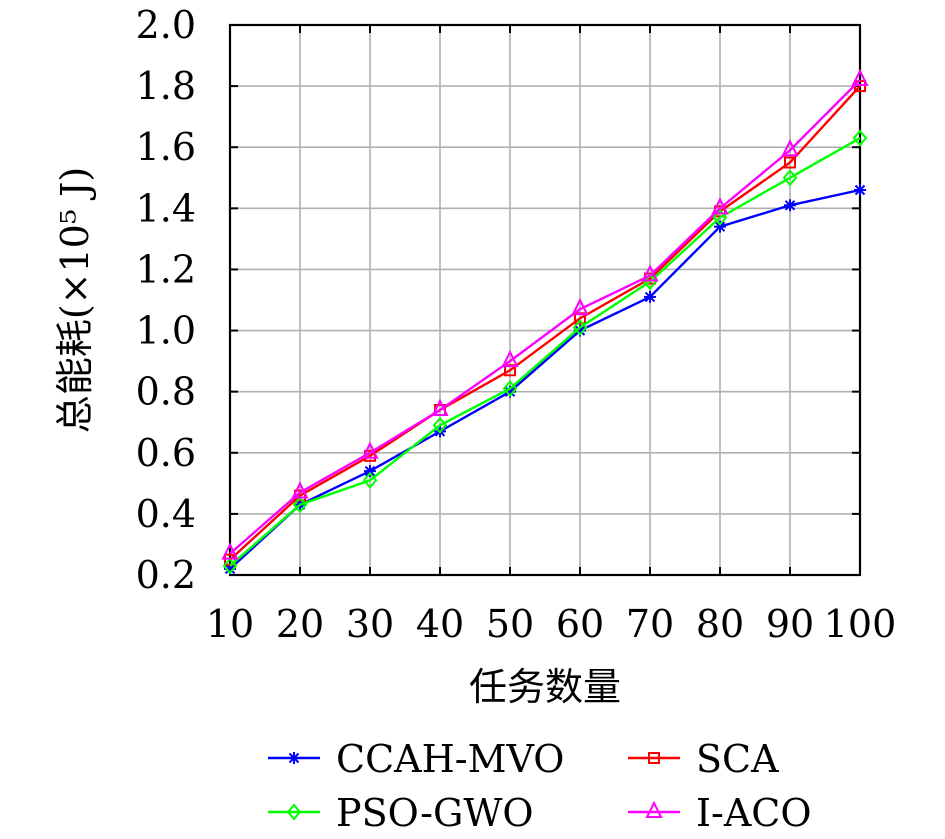 This screenshot has width=945, height=839. What do you see at coordinates (166, 147) in the screenshot?
I see `y-tick-label: 1.6` at bounding box center [166, 147].